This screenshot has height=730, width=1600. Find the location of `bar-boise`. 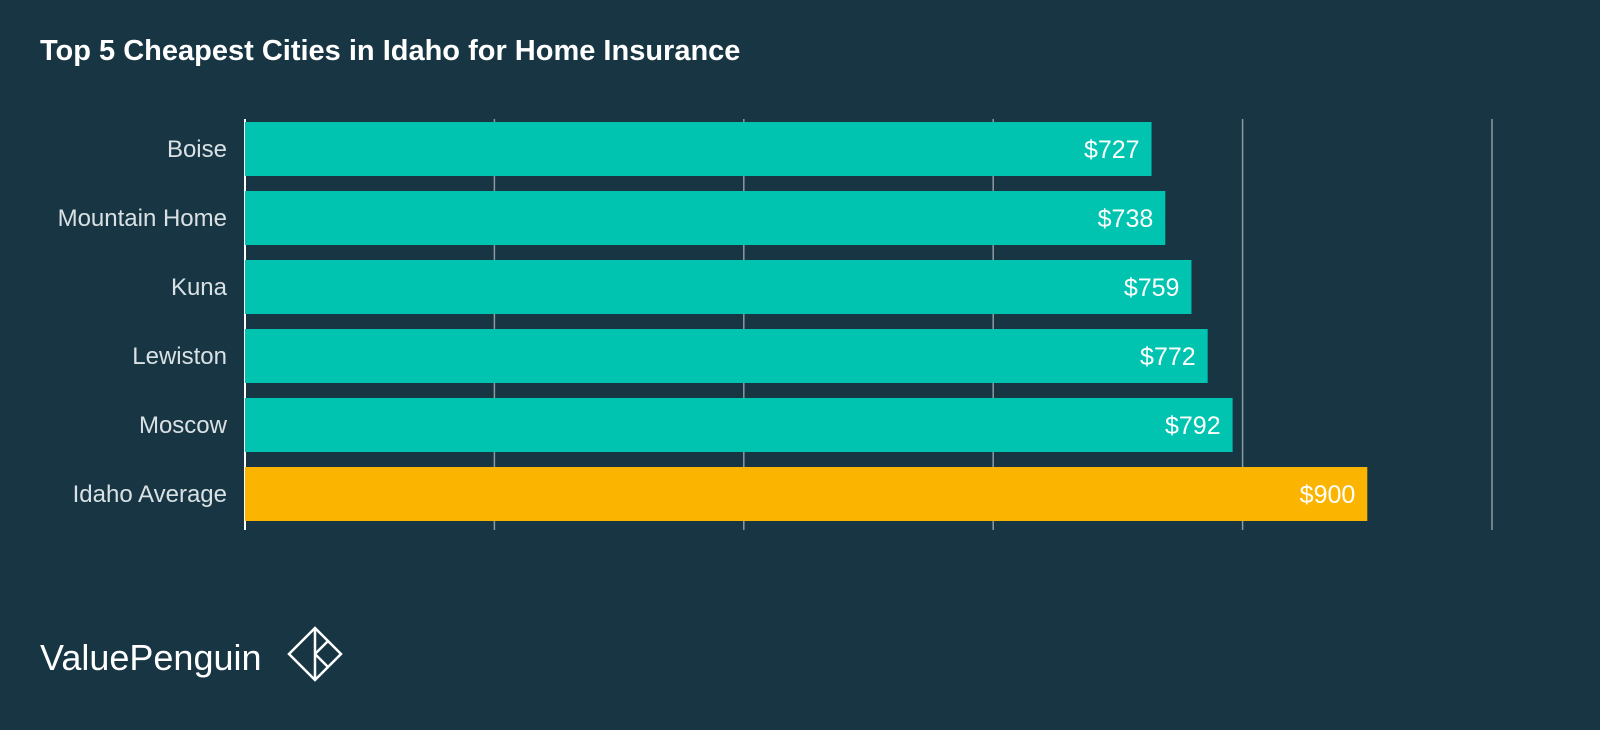

bar-boise is located at coordinates (698, 149).